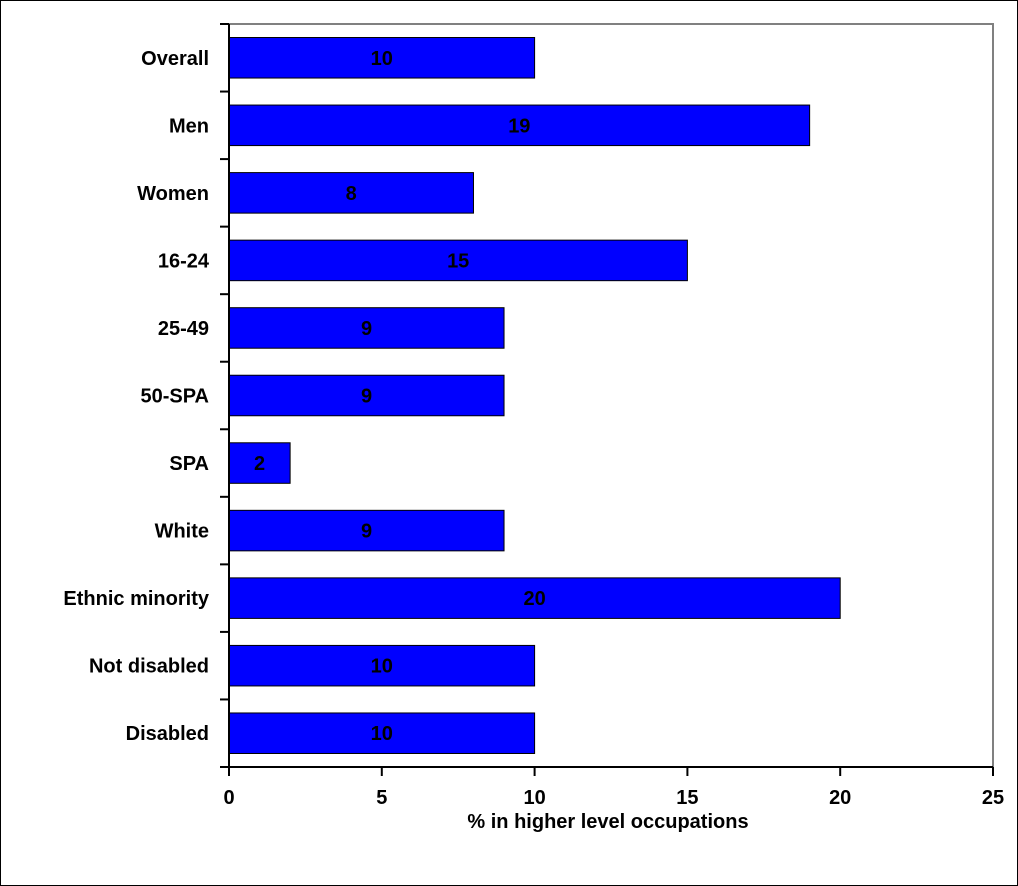 Image resolution: width=1018 pixels, height=886 pixels. What do you see at coordinates (381, 798) in the screenshot?
I see `x-tick-label: 5` at bounding box center [381, 798].